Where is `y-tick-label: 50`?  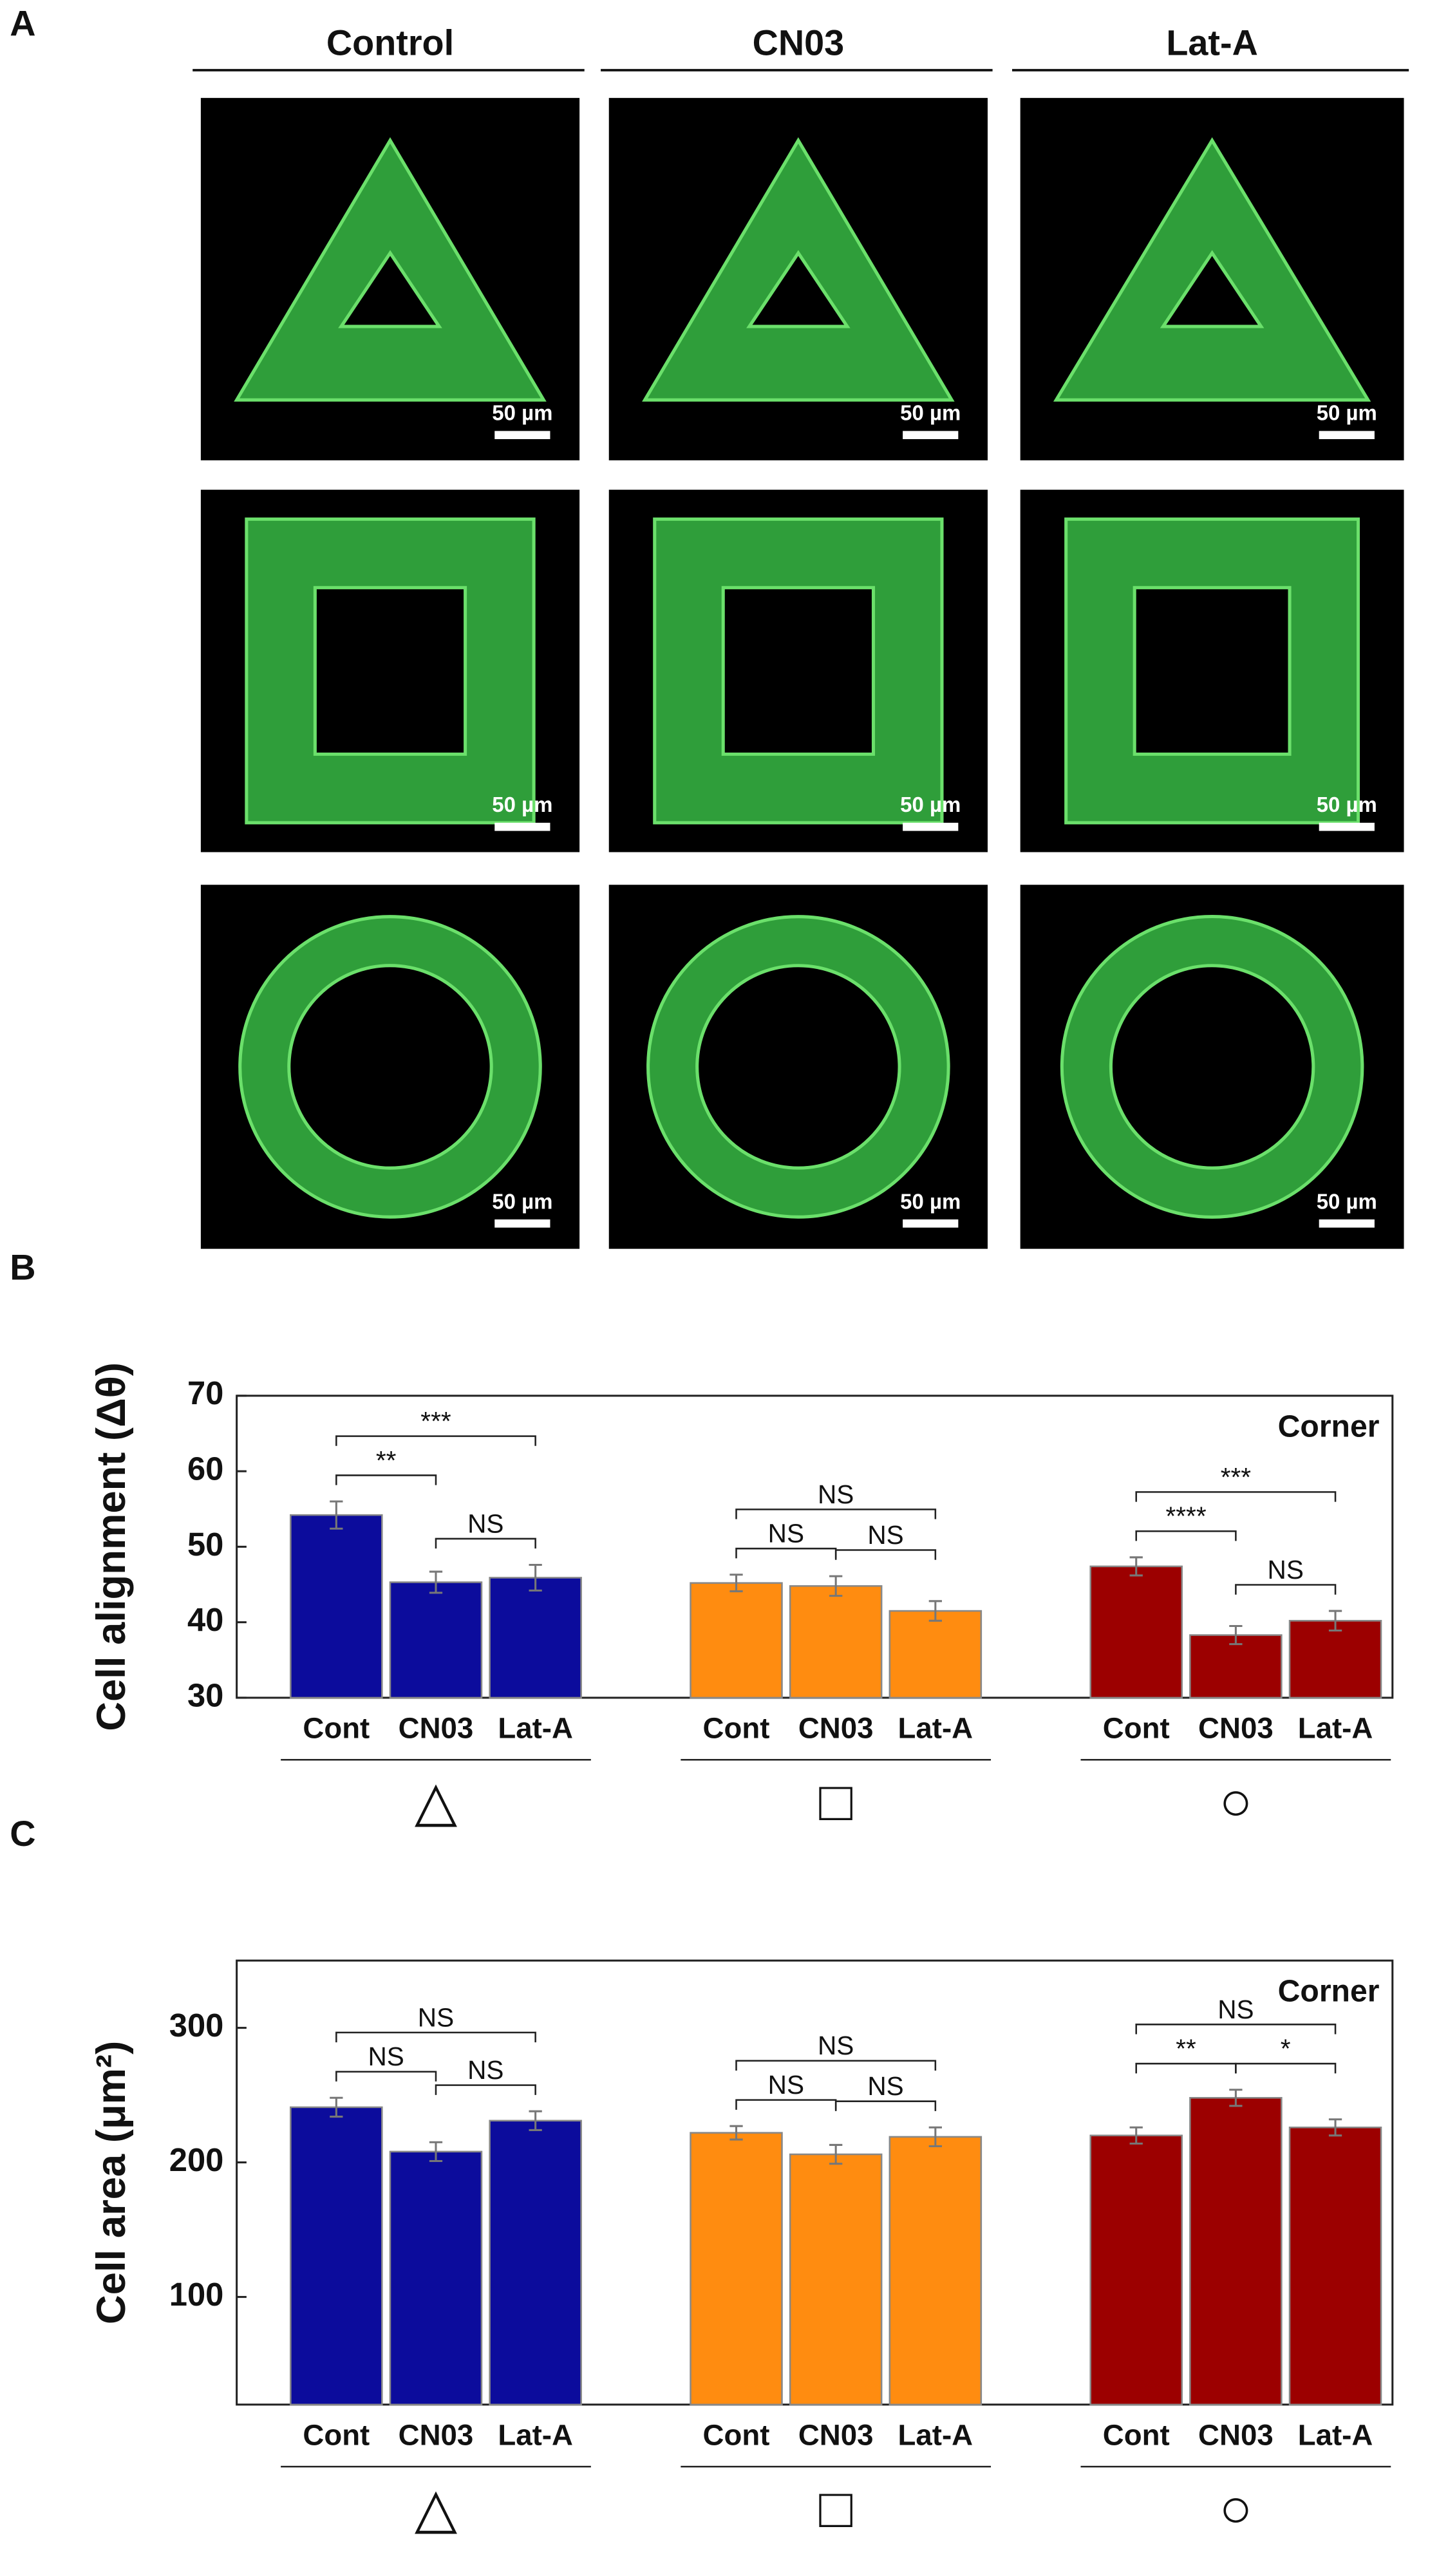 y-tick-label: 50 is located at coordinates (205, 1544).